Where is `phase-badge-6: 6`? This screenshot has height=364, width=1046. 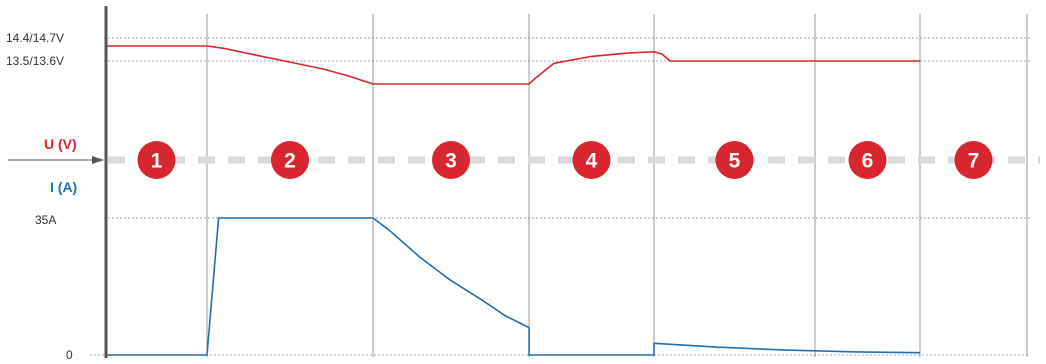
phase-badge-6: 6 is located at coordinates (867, 160).